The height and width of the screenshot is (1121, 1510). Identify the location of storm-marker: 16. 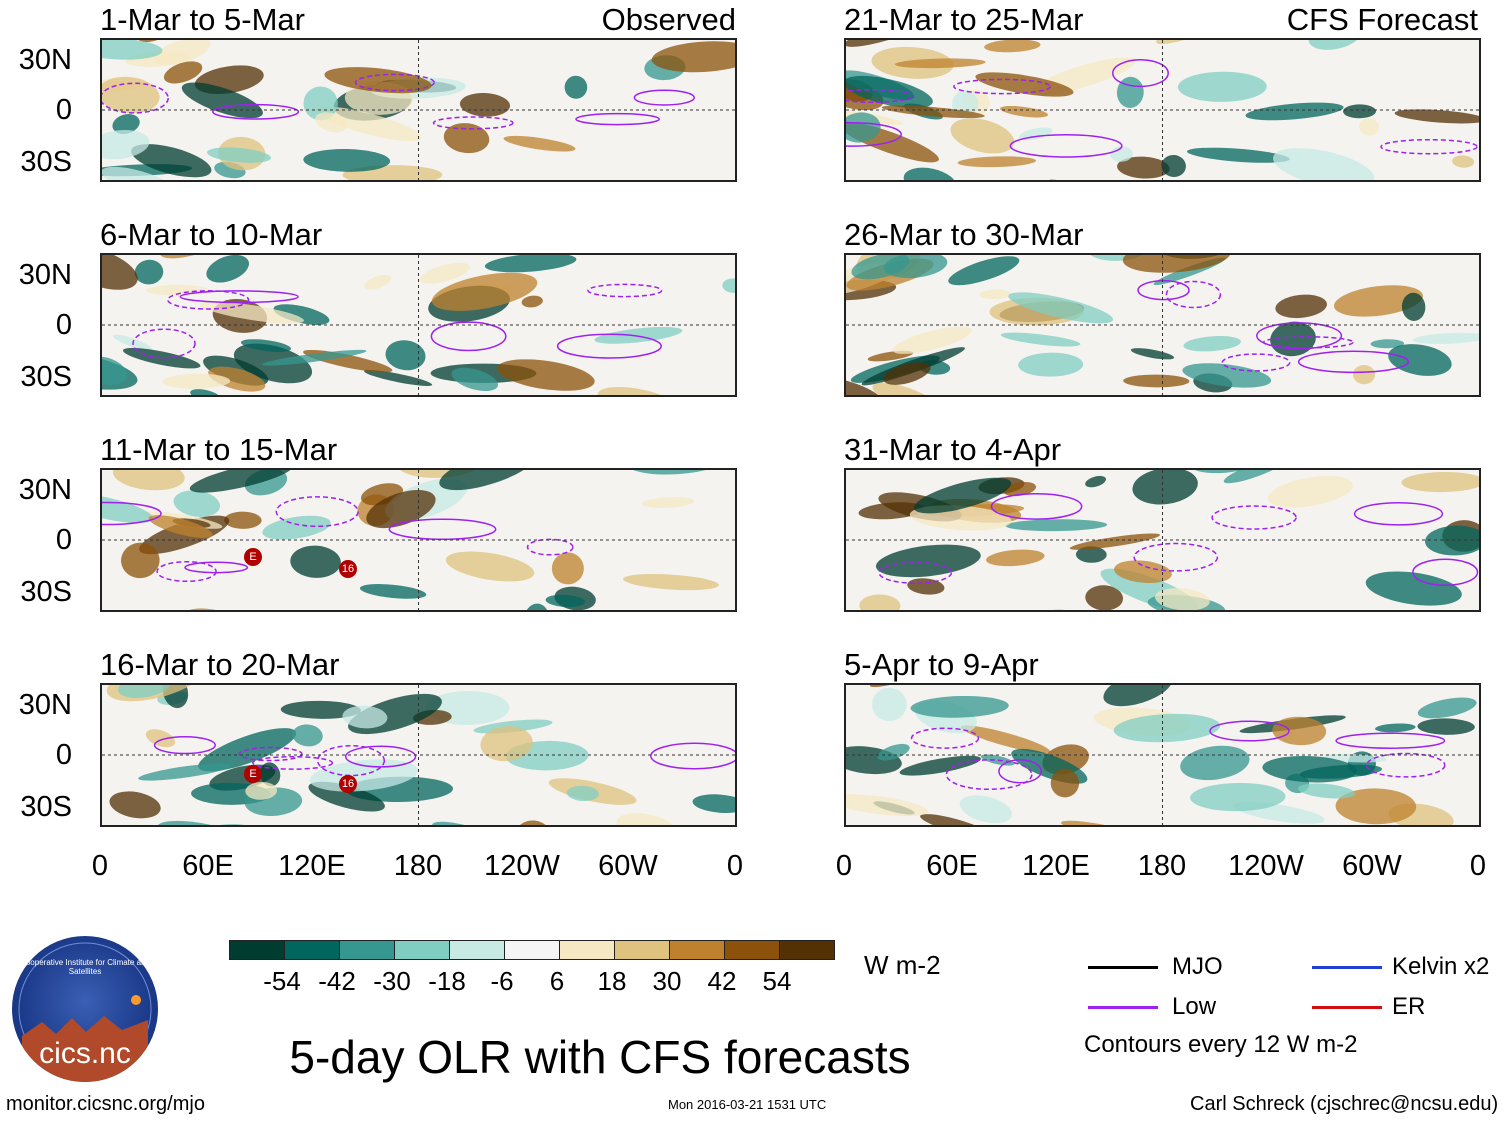
(348, 784).